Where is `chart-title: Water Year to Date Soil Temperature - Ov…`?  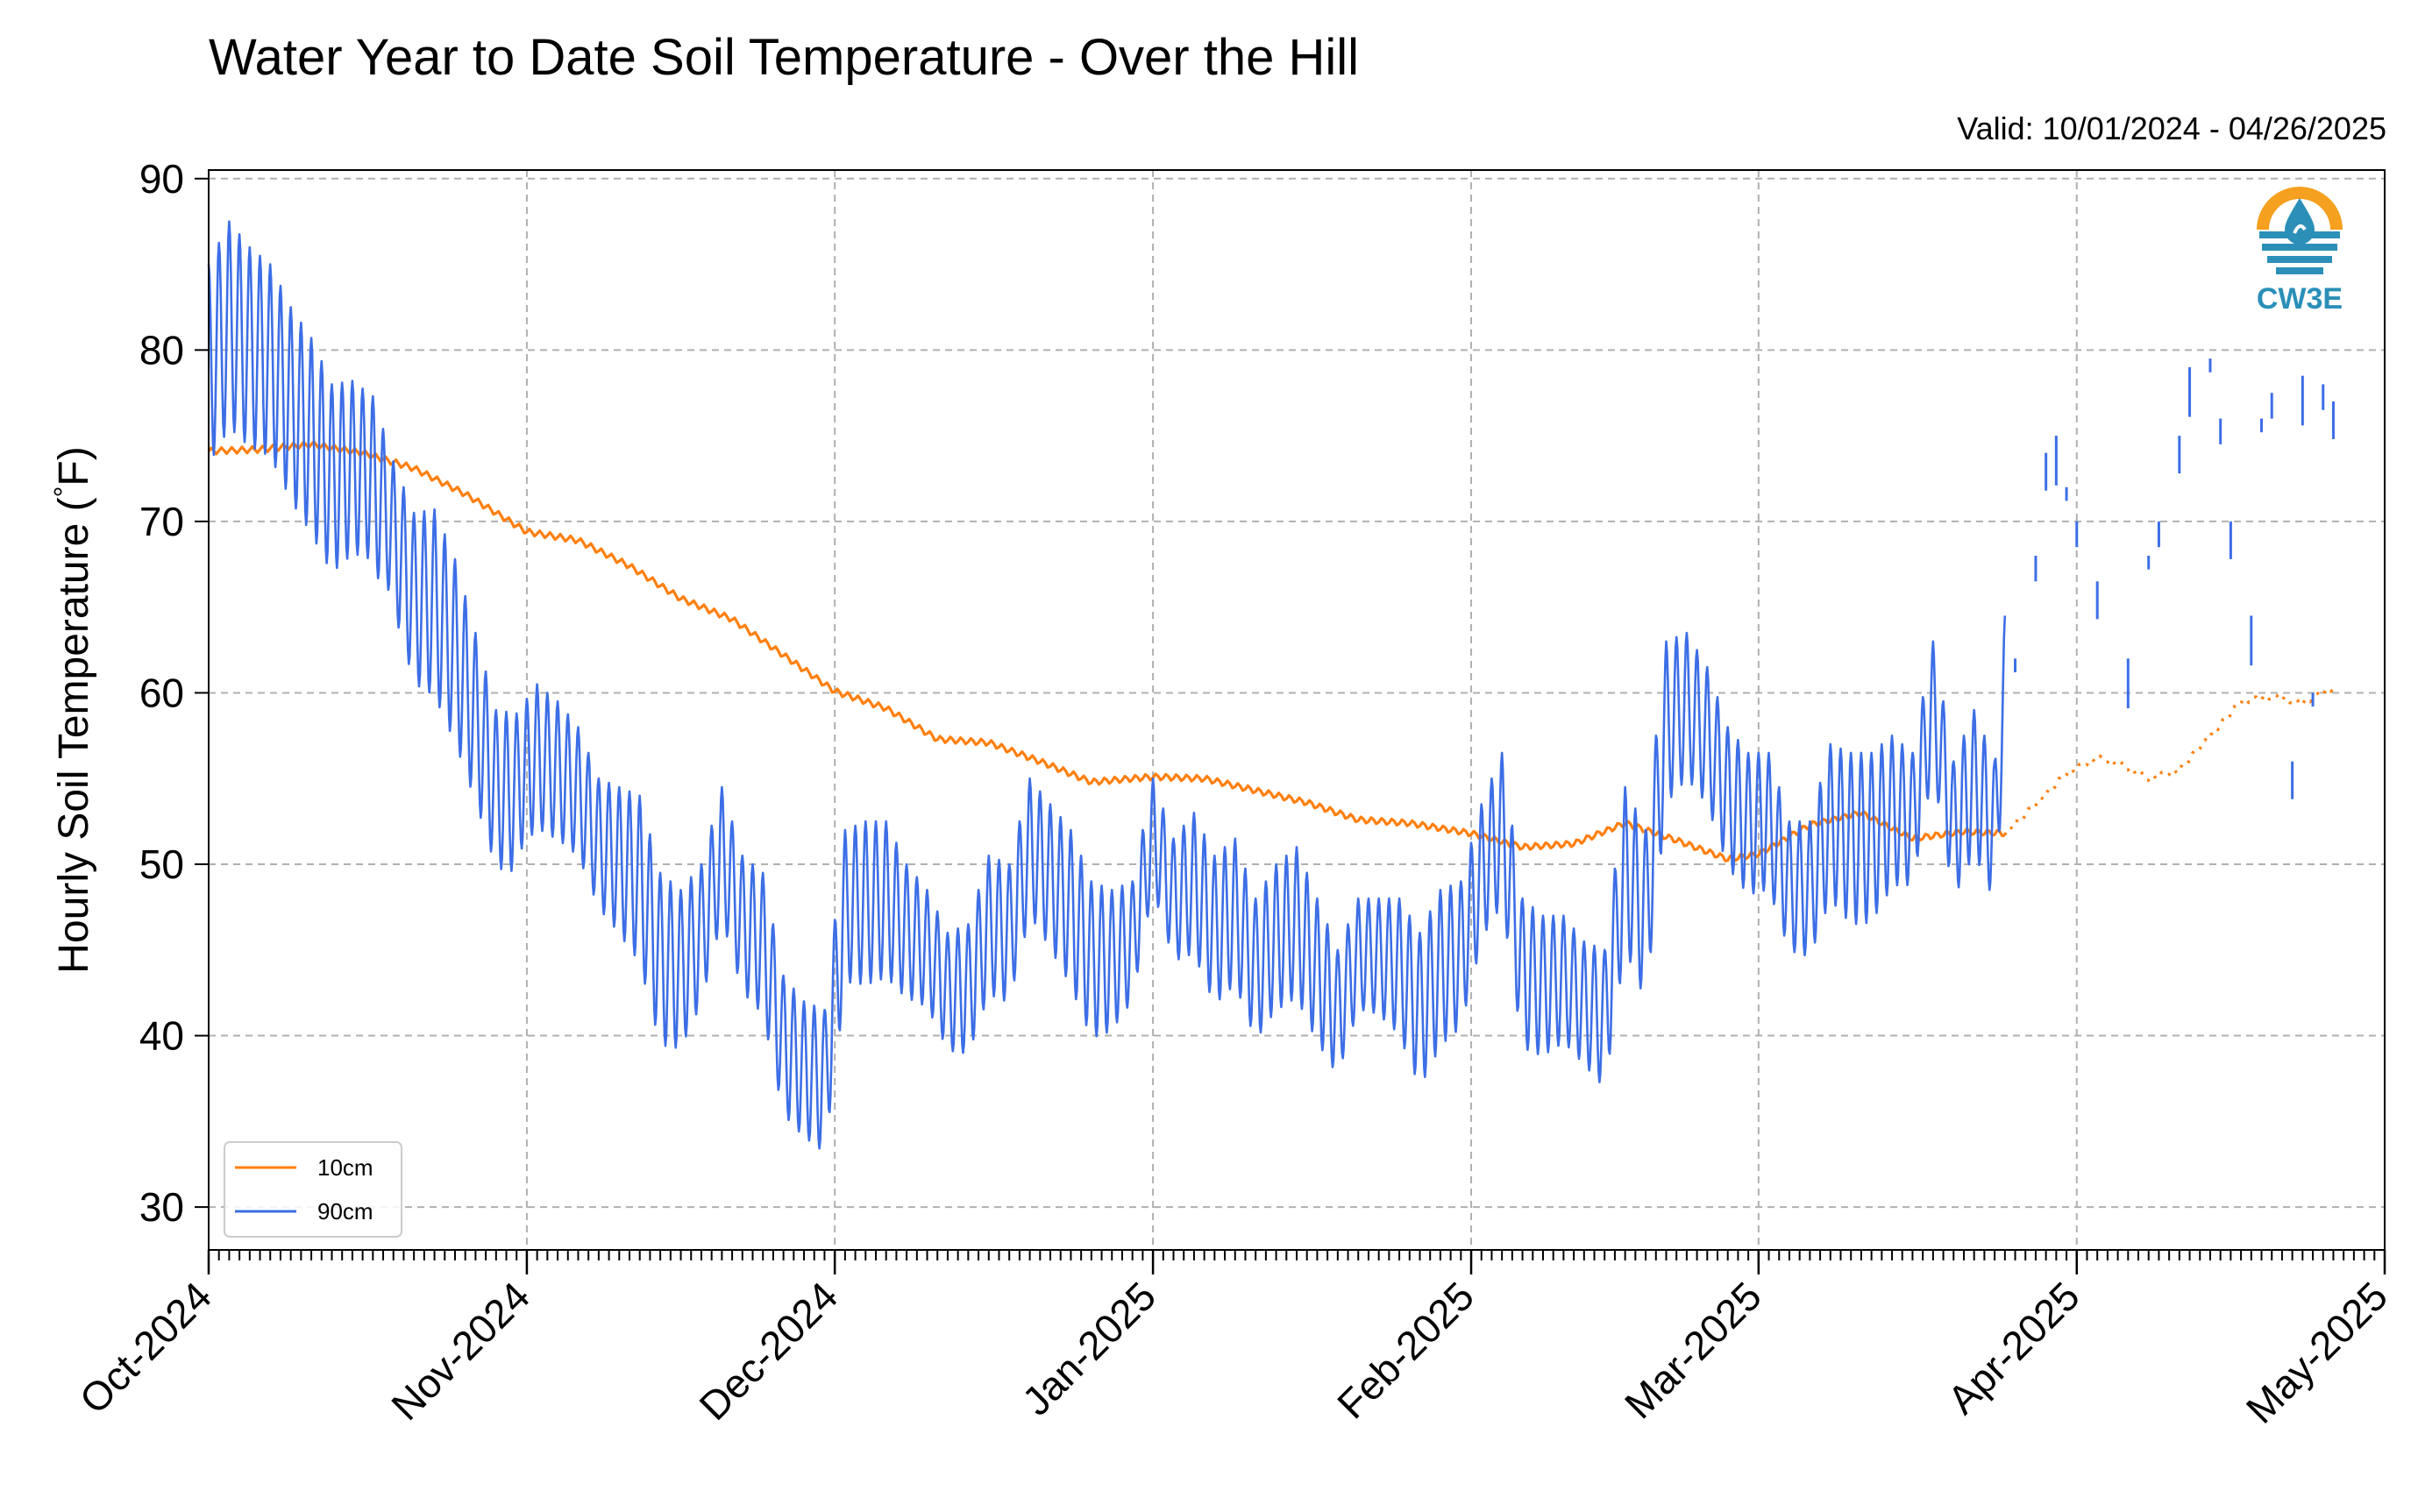
chart-title: Water Year to Date Soil Temperature - Ov… is located at coordinates (784, 57).